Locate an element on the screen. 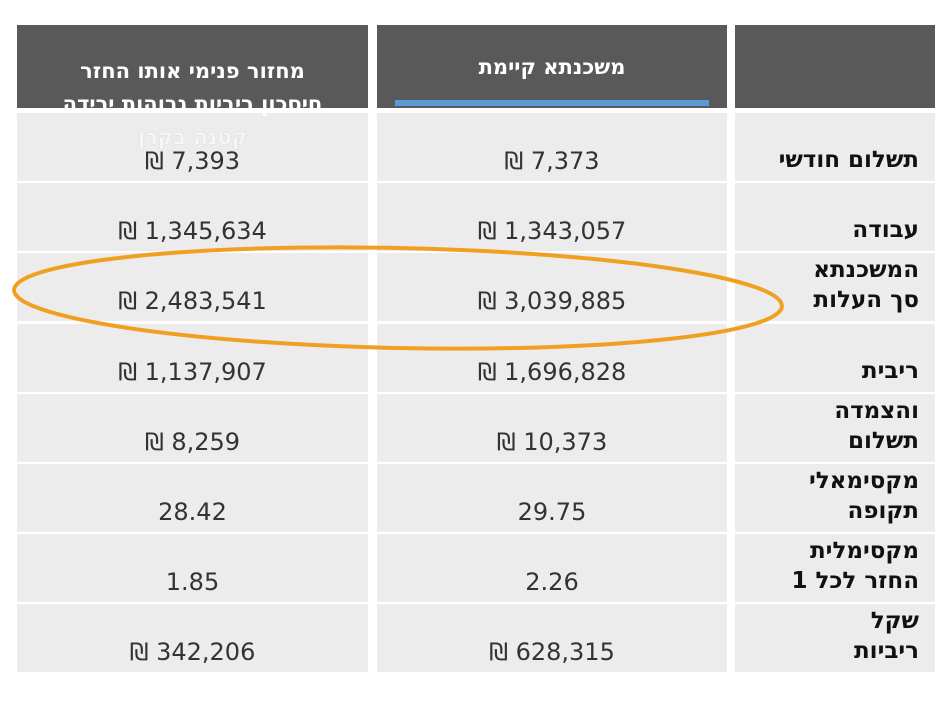 The image size is (944, 702). refinance-value: ₪ 342,206 is located at coordinates (192, 652).